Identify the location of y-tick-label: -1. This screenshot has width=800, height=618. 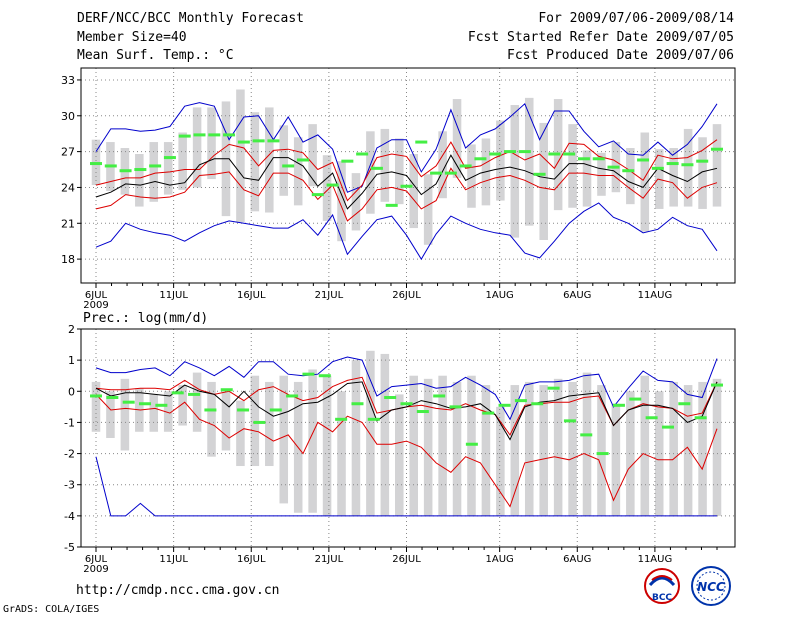
(69, 422).